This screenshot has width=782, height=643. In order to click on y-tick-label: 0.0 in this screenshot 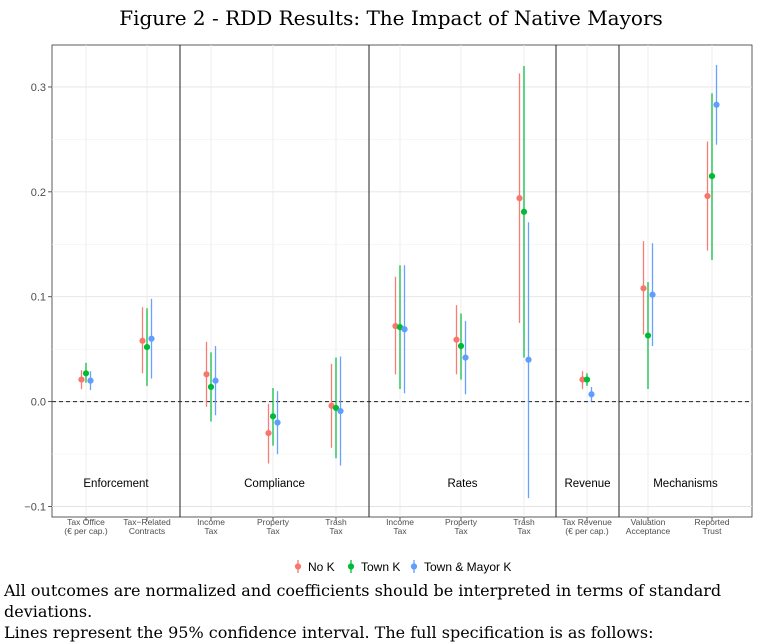, I will do `click(38, 403)`.